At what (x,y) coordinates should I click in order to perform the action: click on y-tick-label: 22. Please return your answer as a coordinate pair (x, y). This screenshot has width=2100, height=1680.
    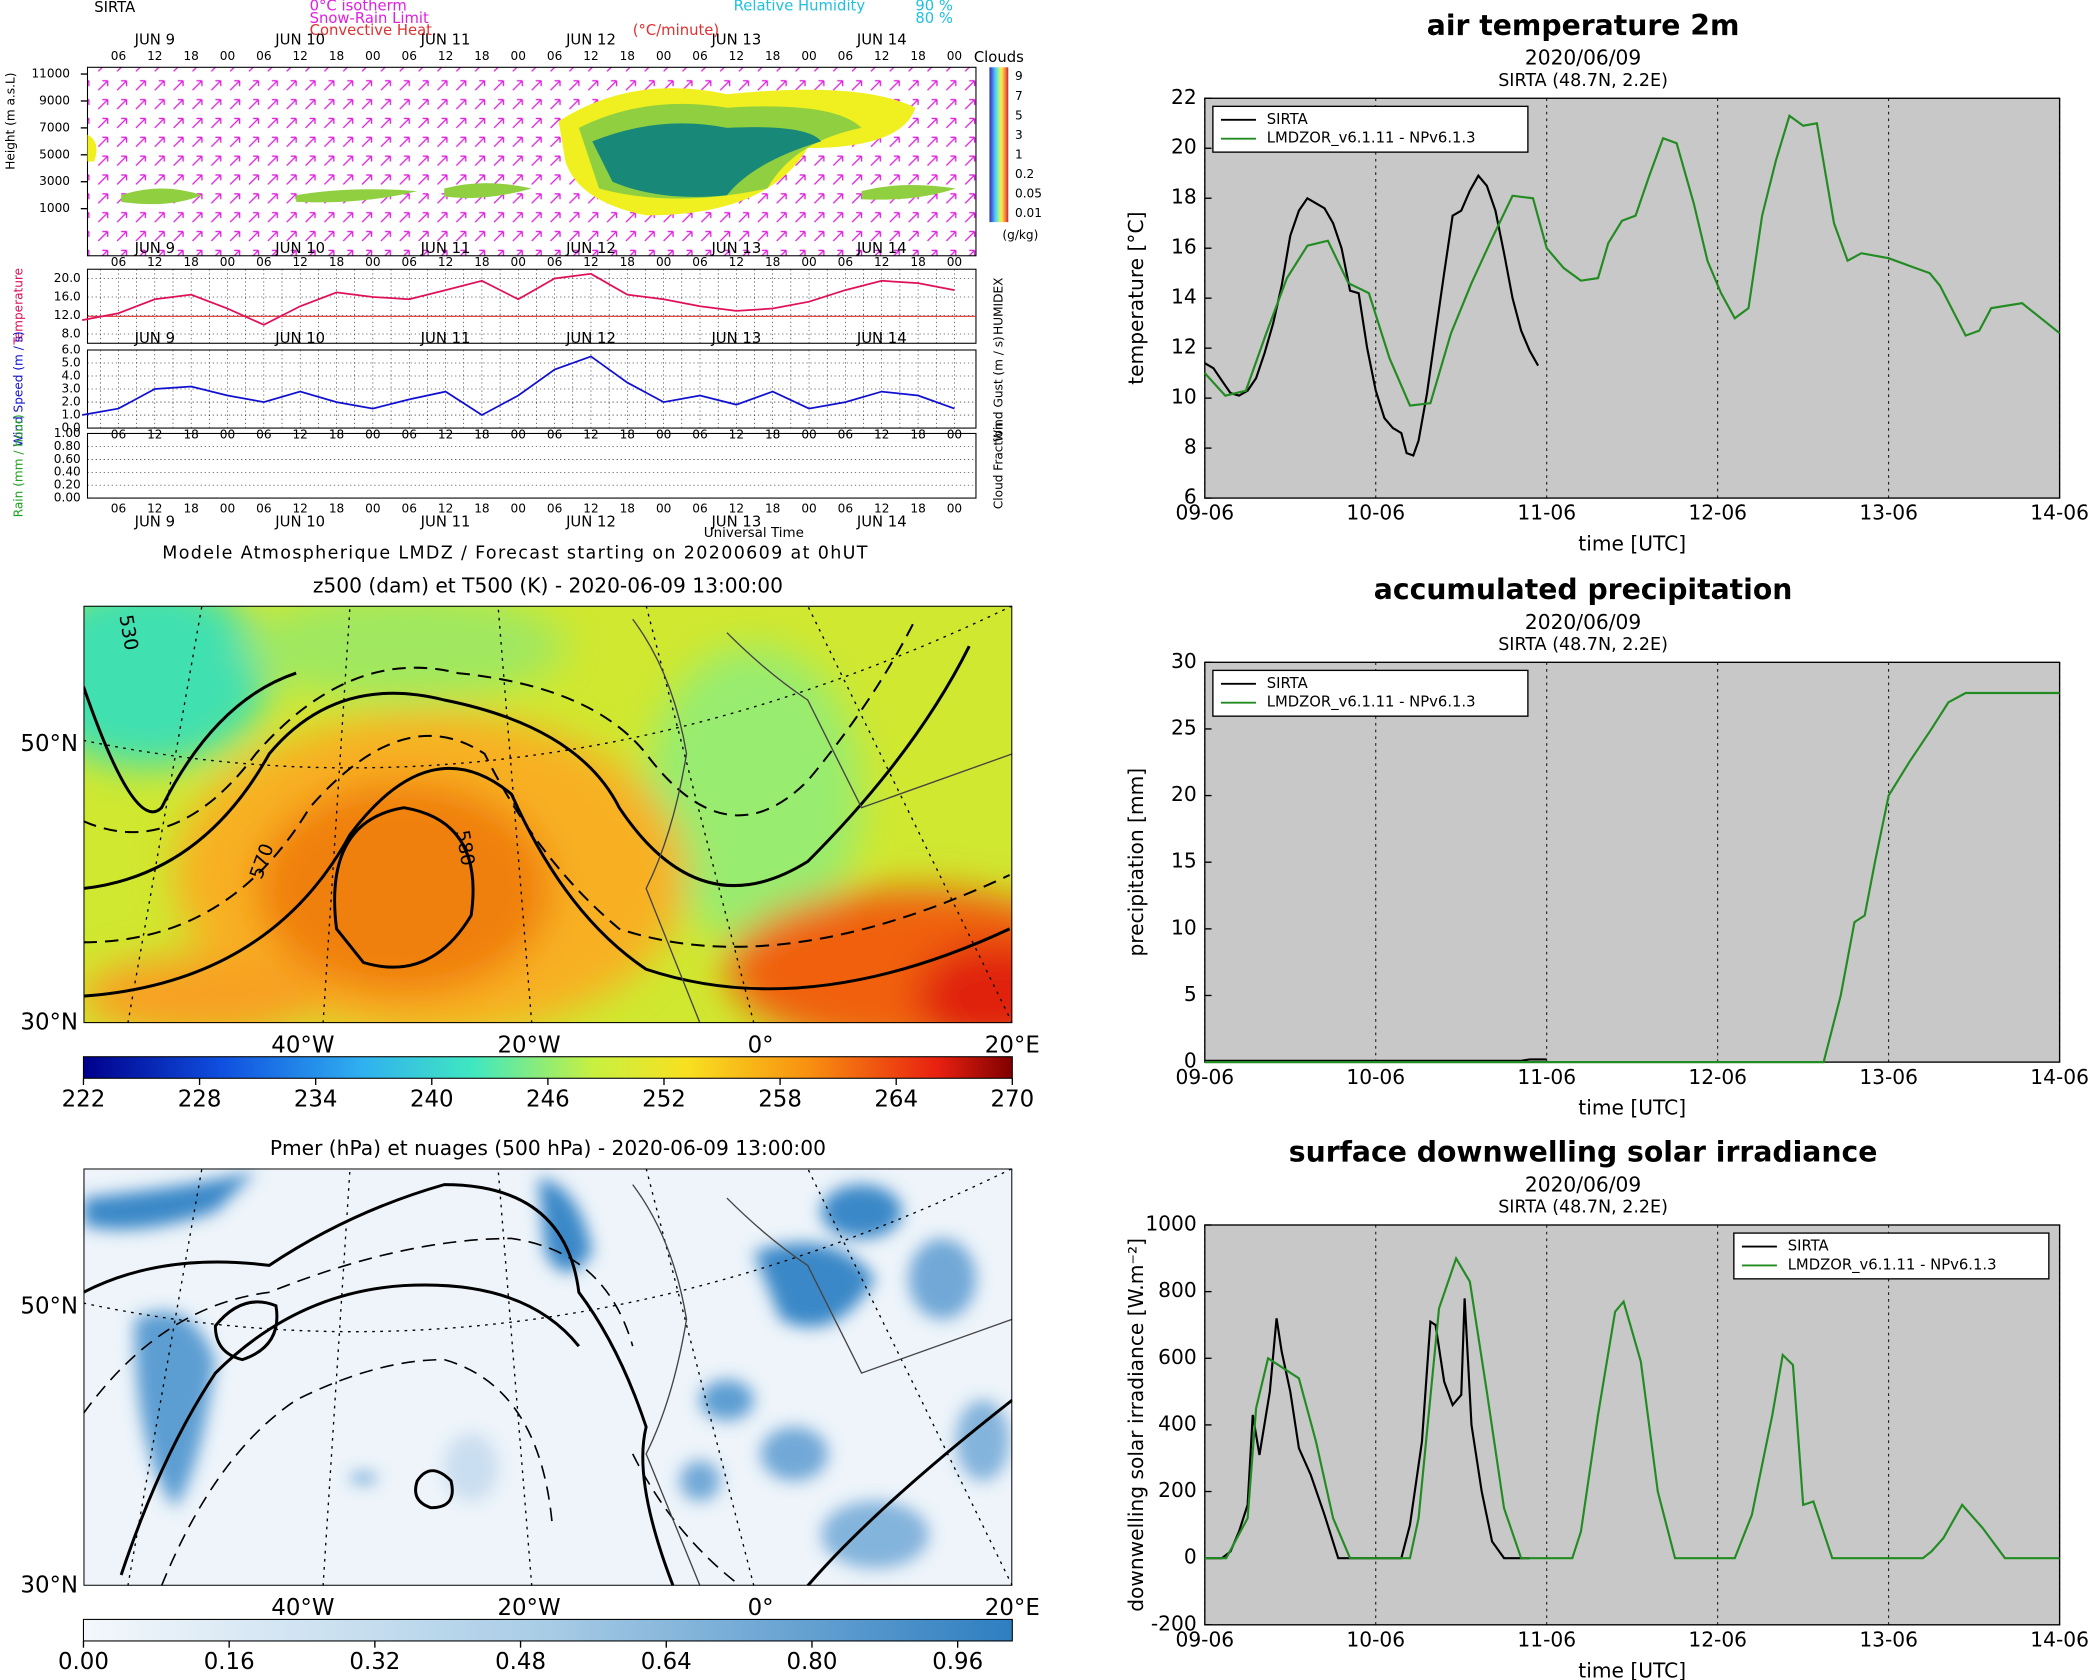
    Looking at the image, I should click on (1184, 97).